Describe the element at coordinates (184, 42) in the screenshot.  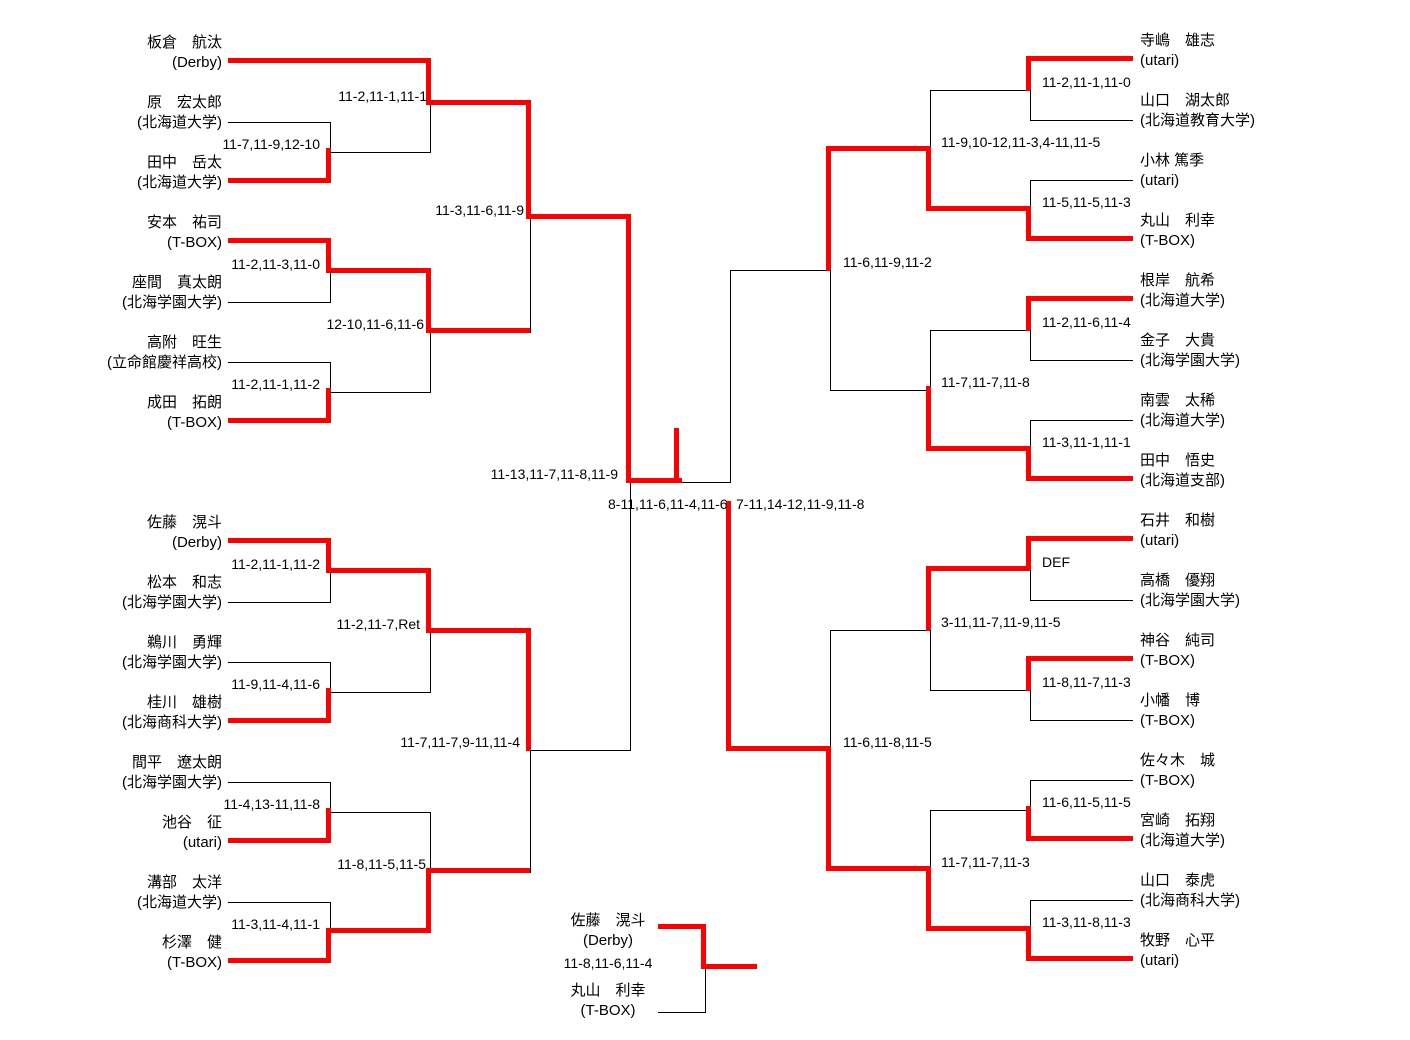
I see `player-name: 板倉 航汰` at that location.